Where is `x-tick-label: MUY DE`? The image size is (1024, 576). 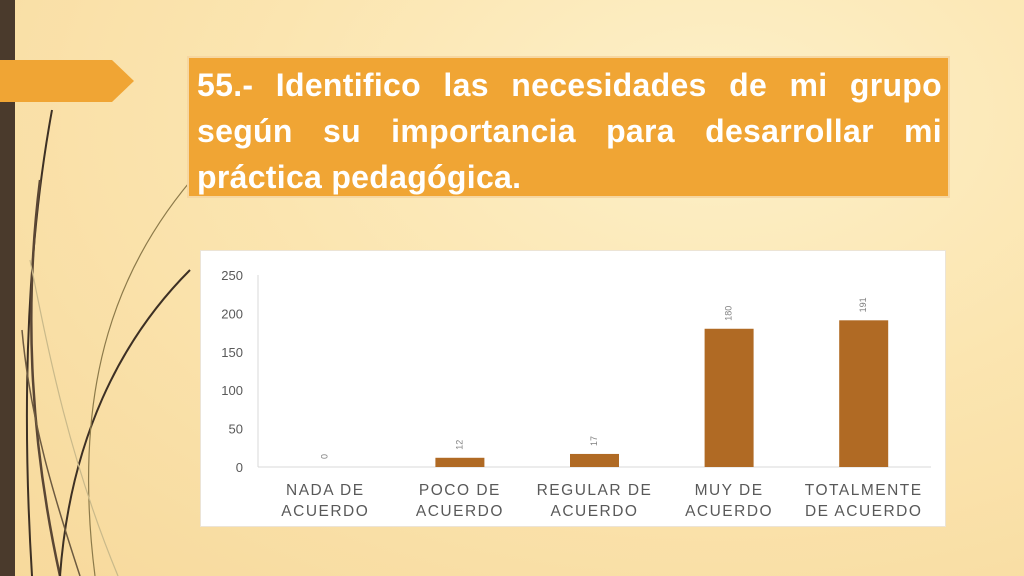 x-tick-label: MUY DE is located at coordinates (729, 490).